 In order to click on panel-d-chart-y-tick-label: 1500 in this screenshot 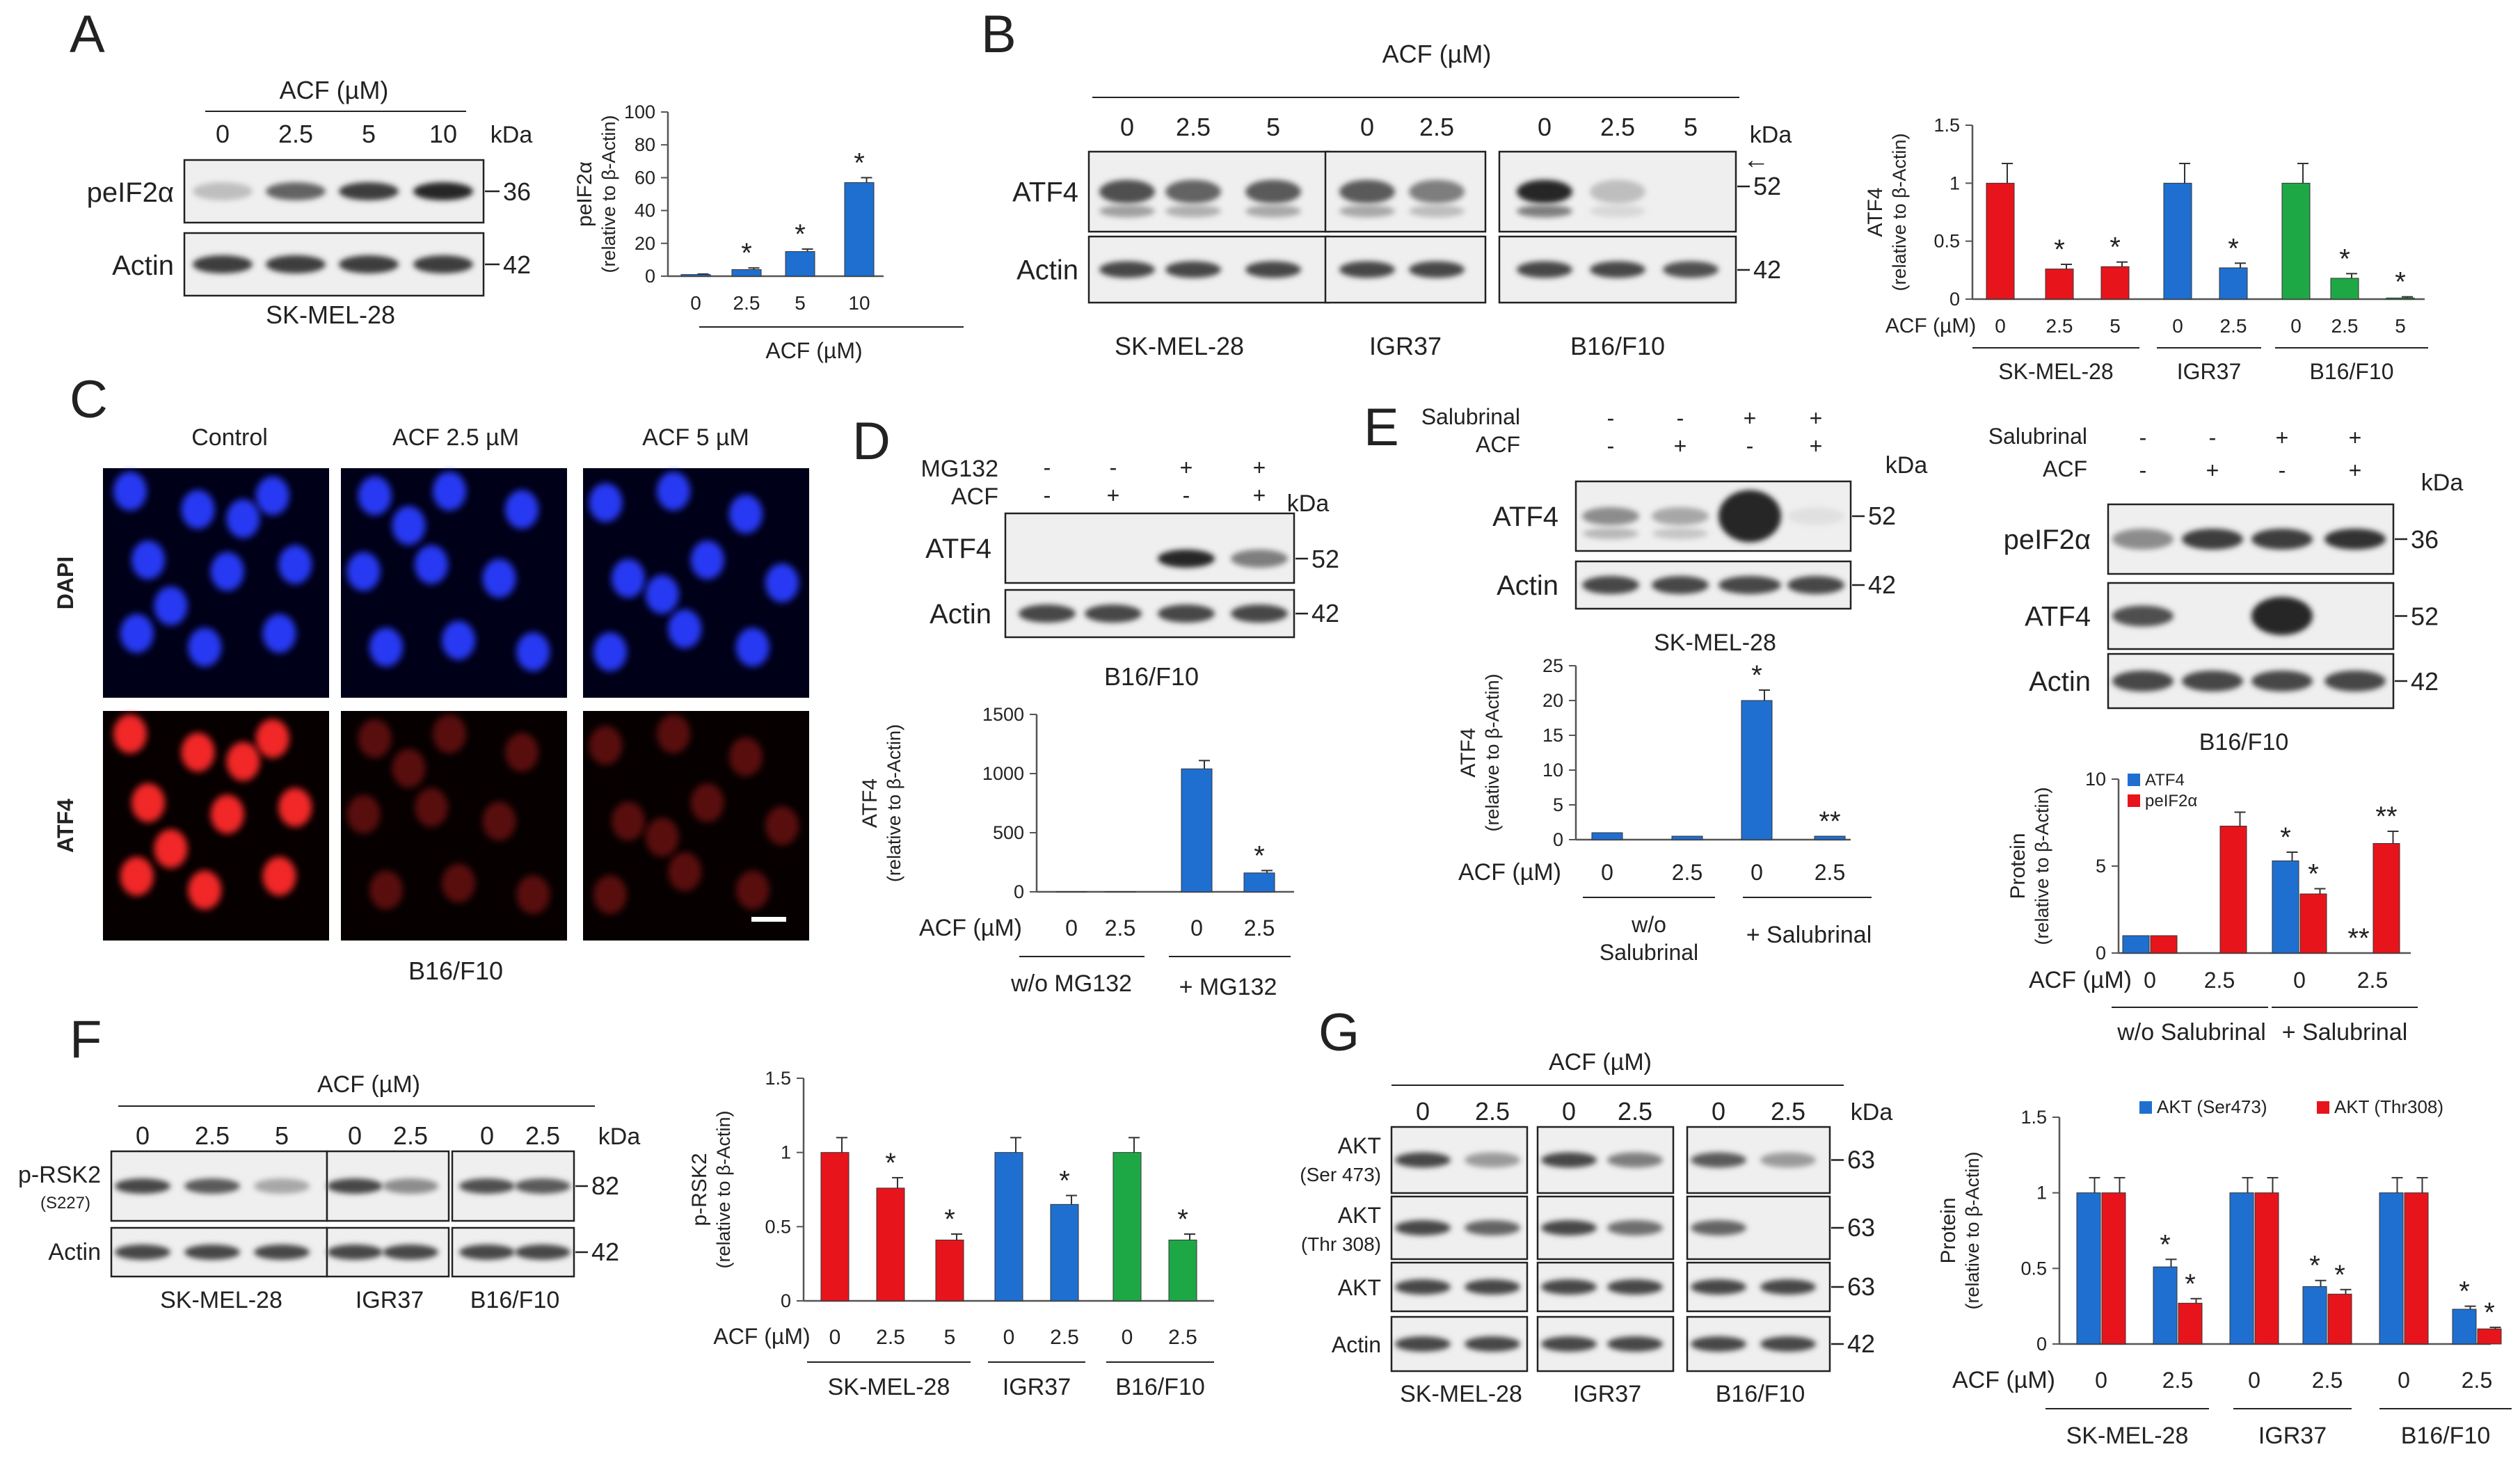, I will do `click(1003, 714)`.